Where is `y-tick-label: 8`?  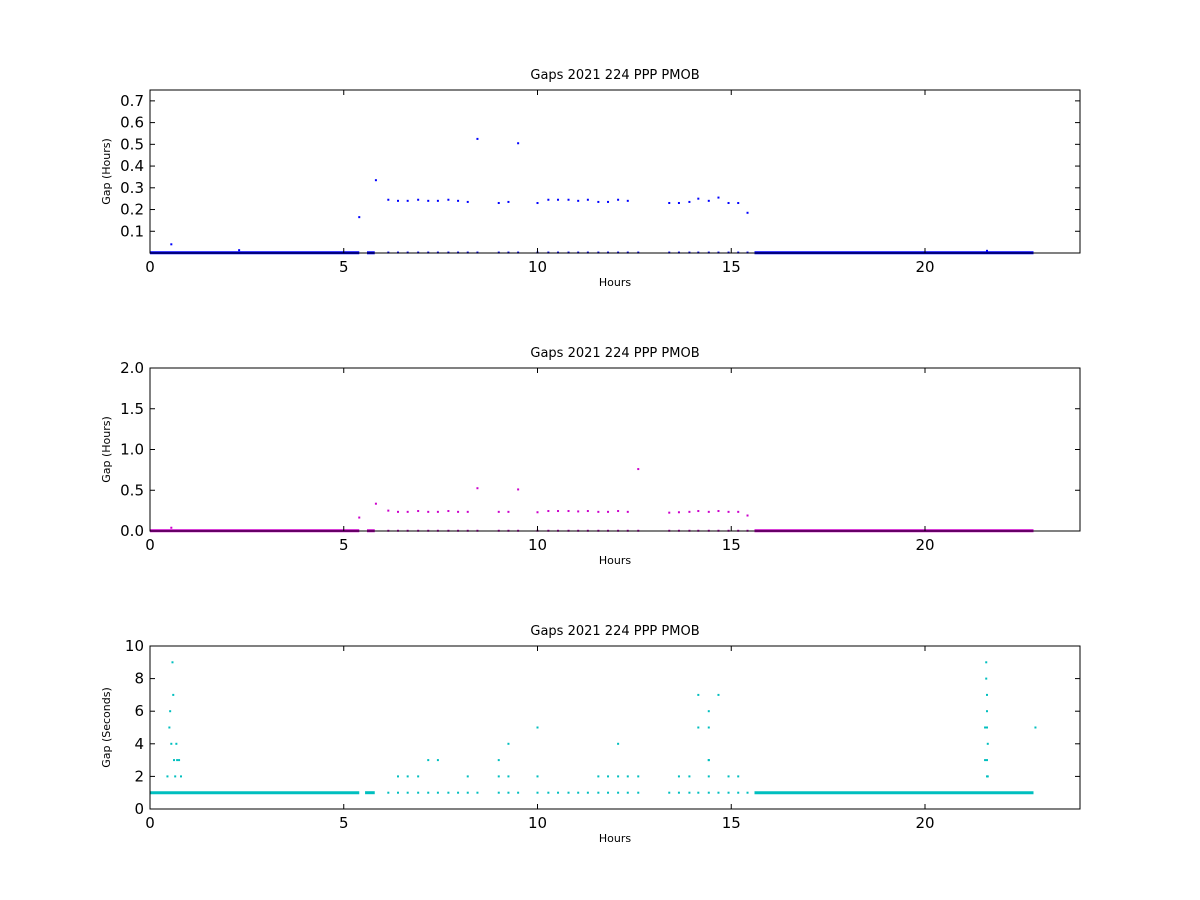 y-tick-label: 8 is located at coordinates (139, 679).